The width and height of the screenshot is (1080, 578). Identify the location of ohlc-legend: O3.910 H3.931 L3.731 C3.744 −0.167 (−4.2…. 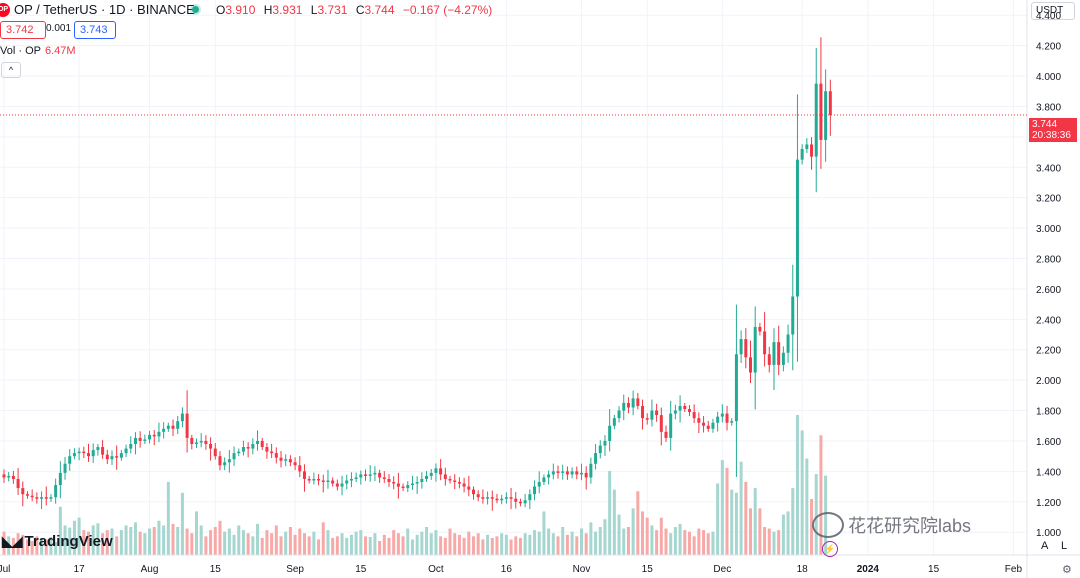
(356, 10).